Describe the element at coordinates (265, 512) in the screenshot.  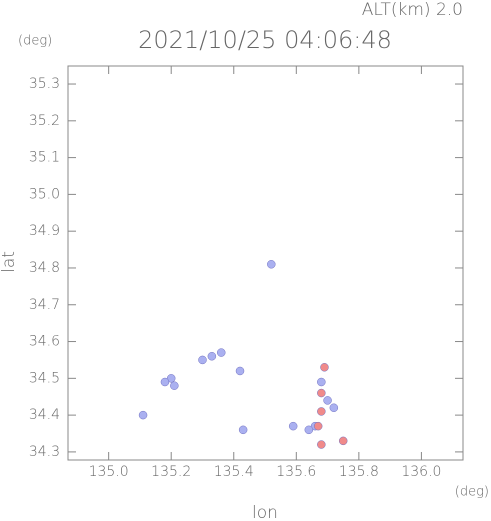
I see `x-axis-label: lon` at that location.